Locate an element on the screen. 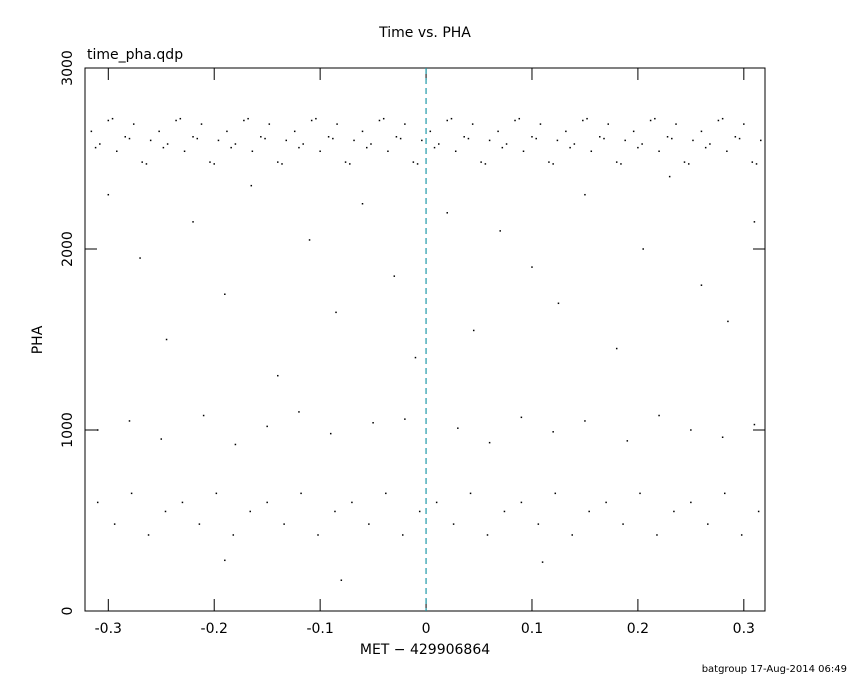 The width and height of the screenshot is (850, 680). y-tick-label: 2000 is located at coordinates (68, 249).